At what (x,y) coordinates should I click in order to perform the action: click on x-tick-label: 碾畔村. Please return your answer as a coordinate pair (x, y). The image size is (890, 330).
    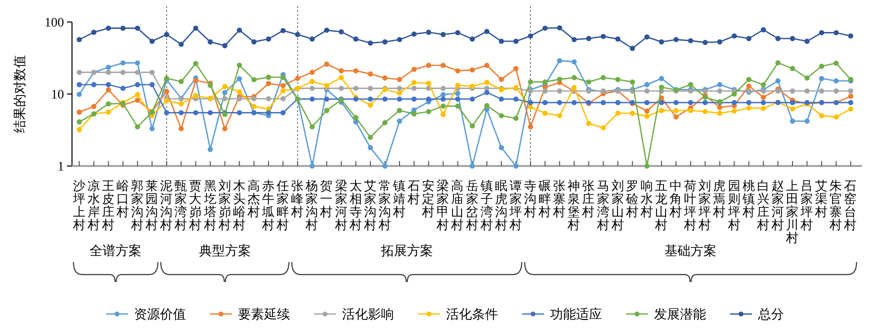
    Looking at the image, I should click on (545, 199).